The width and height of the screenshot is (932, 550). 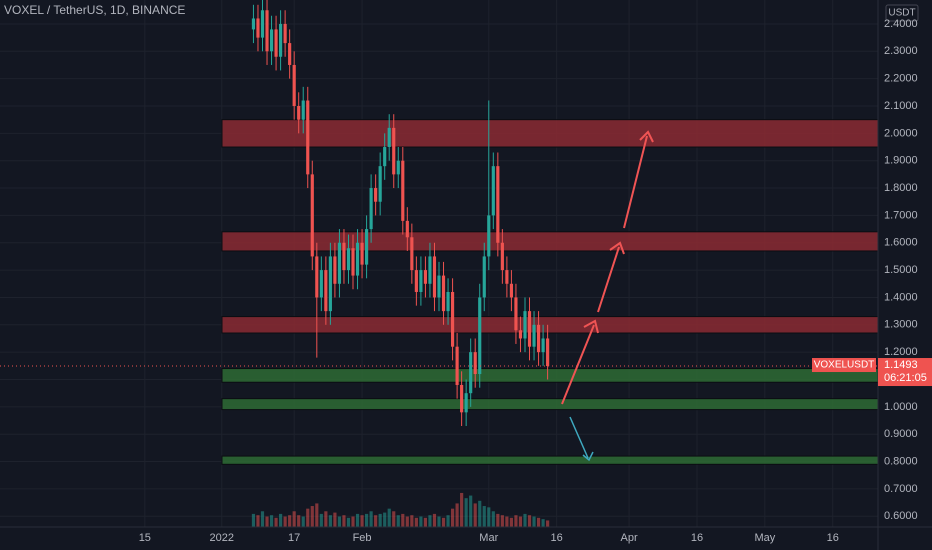 What do you see at coordinates (901, 106) in the screenshot?
I see `y-tick-label: 2.1000` at bounding box center [901, 106].